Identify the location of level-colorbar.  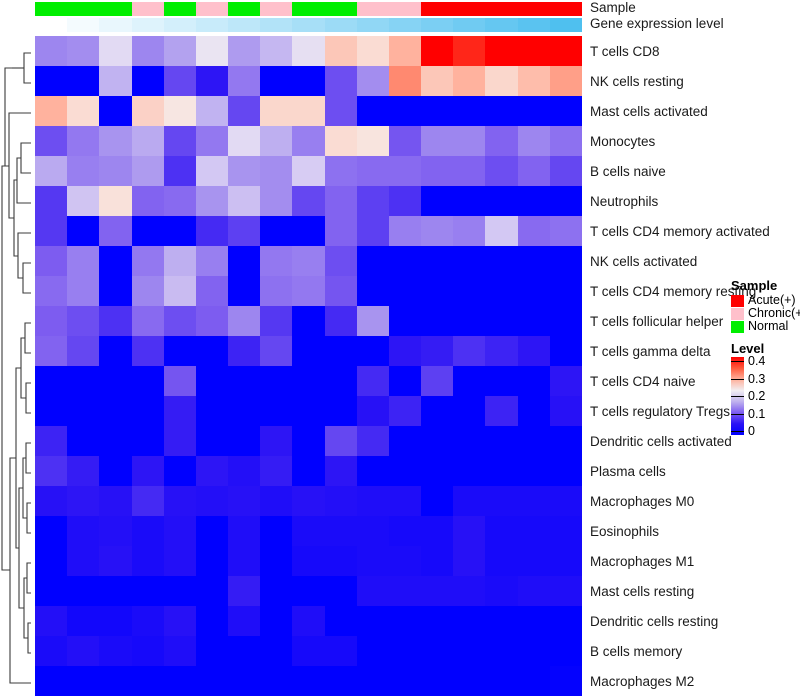
(737, 396).